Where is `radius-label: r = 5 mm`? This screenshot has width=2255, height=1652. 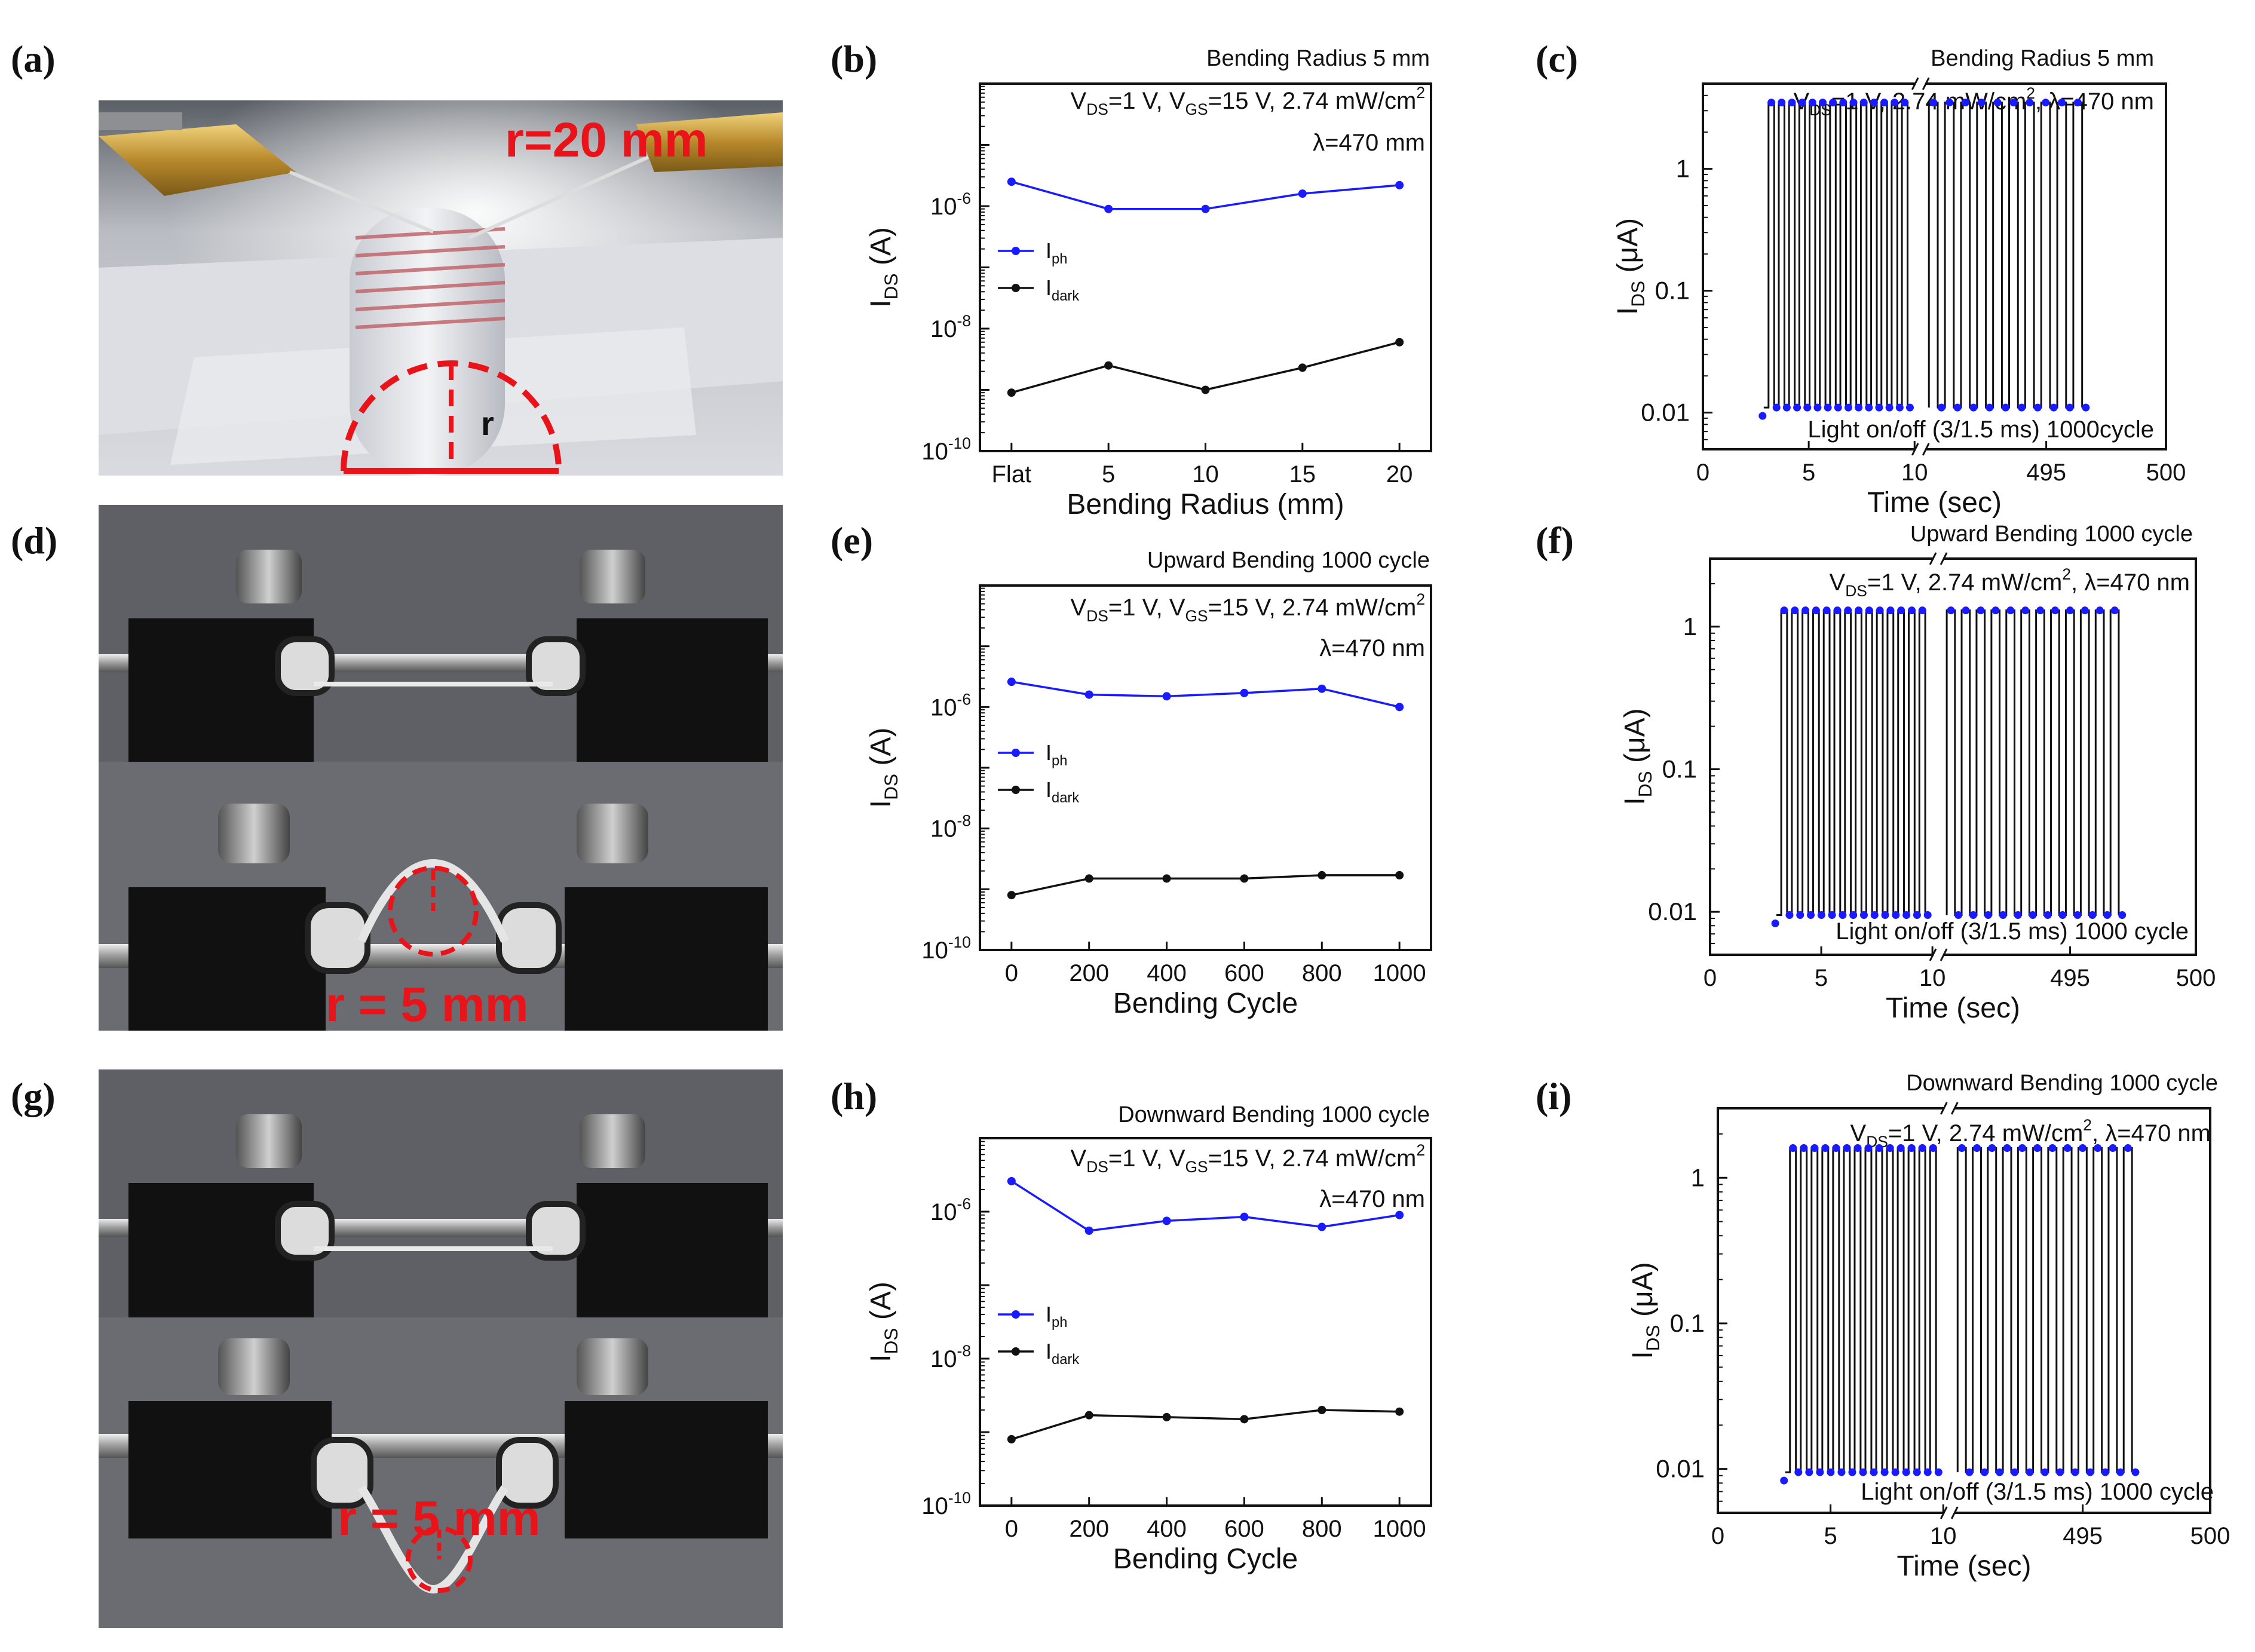 radius-label: r = 5 mm is located at coordinates (427, 1004).